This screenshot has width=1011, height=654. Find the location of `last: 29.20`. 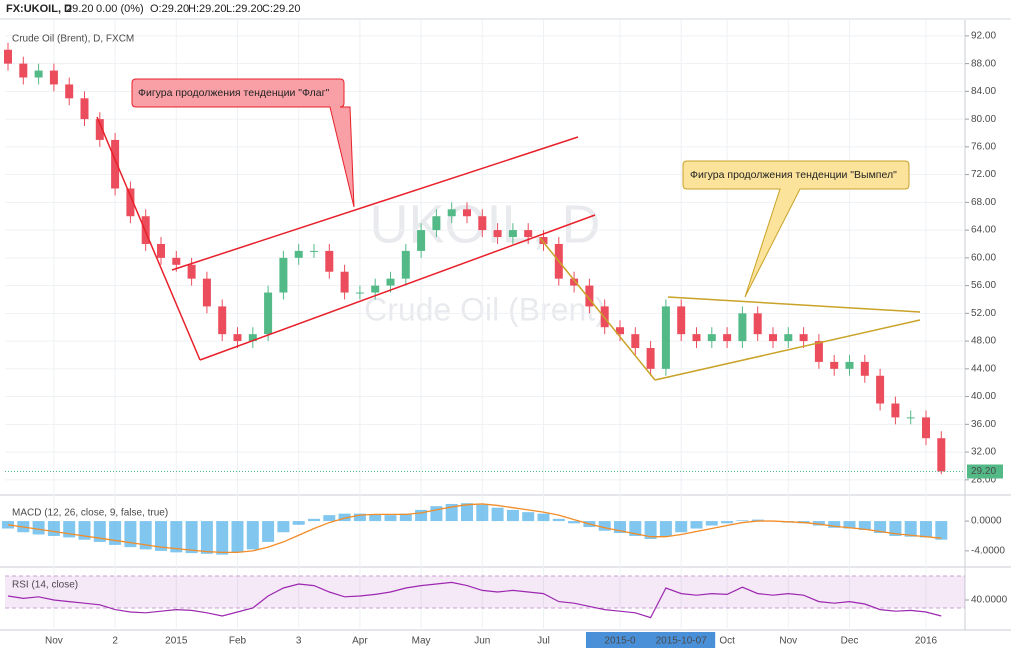

last: 29.20 is located at coordinates (80, 9).